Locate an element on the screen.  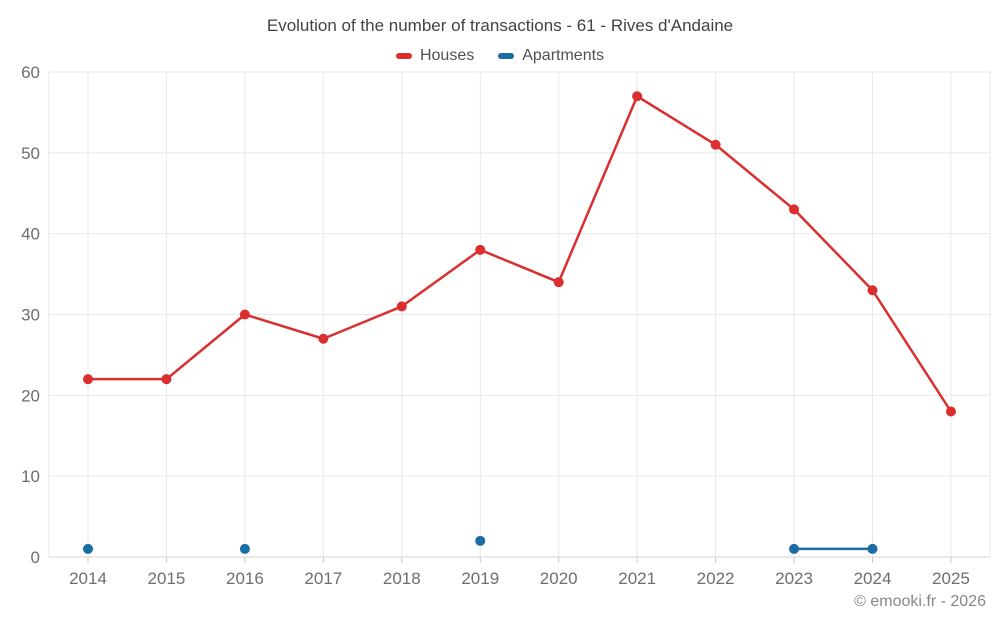
svg-text: 2016 is located at coordinates (245, 578).